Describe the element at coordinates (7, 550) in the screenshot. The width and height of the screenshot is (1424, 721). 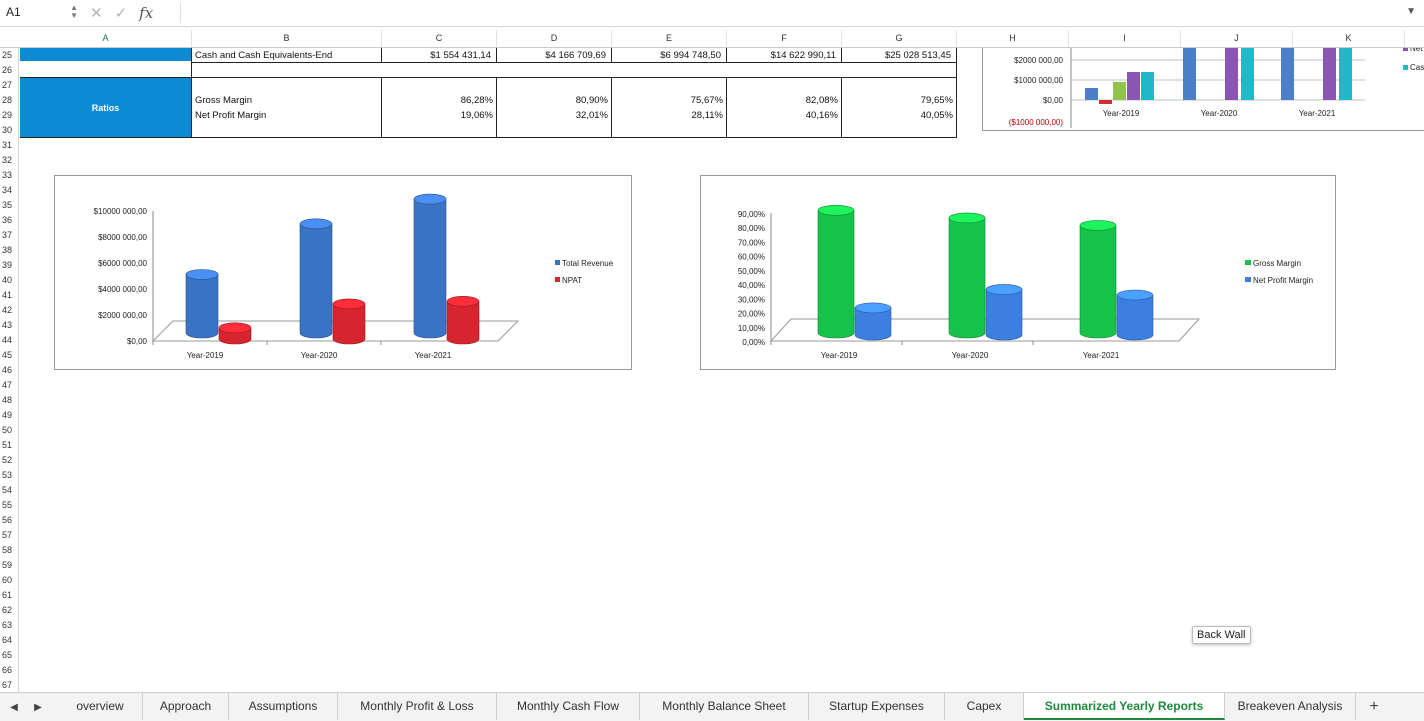
I see `row-number: 58` at that location.